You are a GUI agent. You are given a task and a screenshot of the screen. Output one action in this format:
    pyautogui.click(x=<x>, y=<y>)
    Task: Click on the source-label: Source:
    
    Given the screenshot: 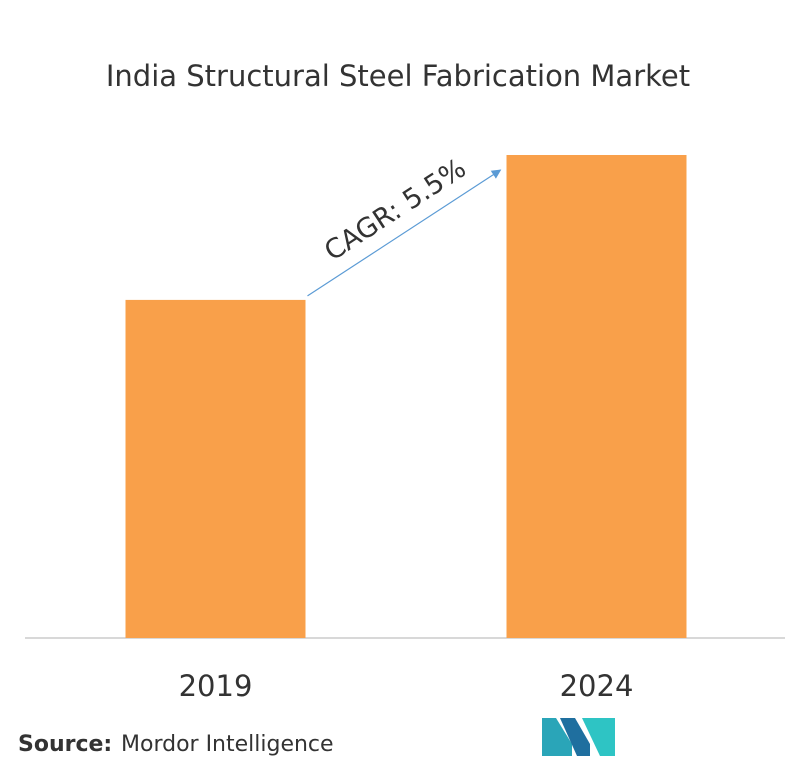 What is the action you would take?
    pyautogui.click(x=65, y=744)
    